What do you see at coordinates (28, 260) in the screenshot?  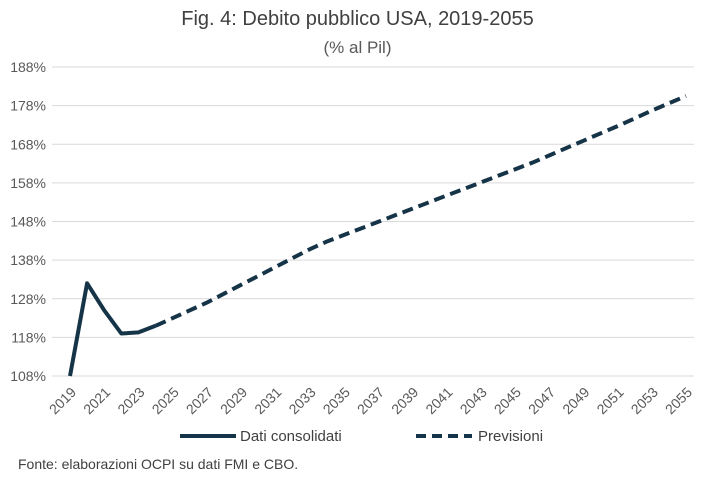 I see `y-tick-label: 138%` at bounding box center [28, 260].